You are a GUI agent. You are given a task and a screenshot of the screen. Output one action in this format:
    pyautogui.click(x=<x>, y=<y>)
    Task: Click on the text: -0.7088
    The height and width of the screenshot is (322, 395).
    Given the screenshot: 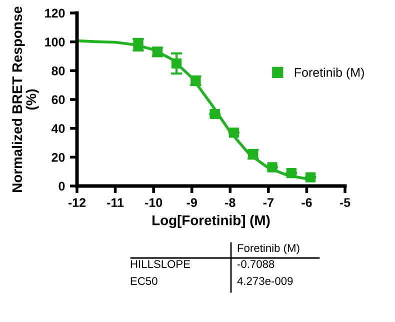 What is the action you would take?
    pyautogui.click(x=255, y=264)
    